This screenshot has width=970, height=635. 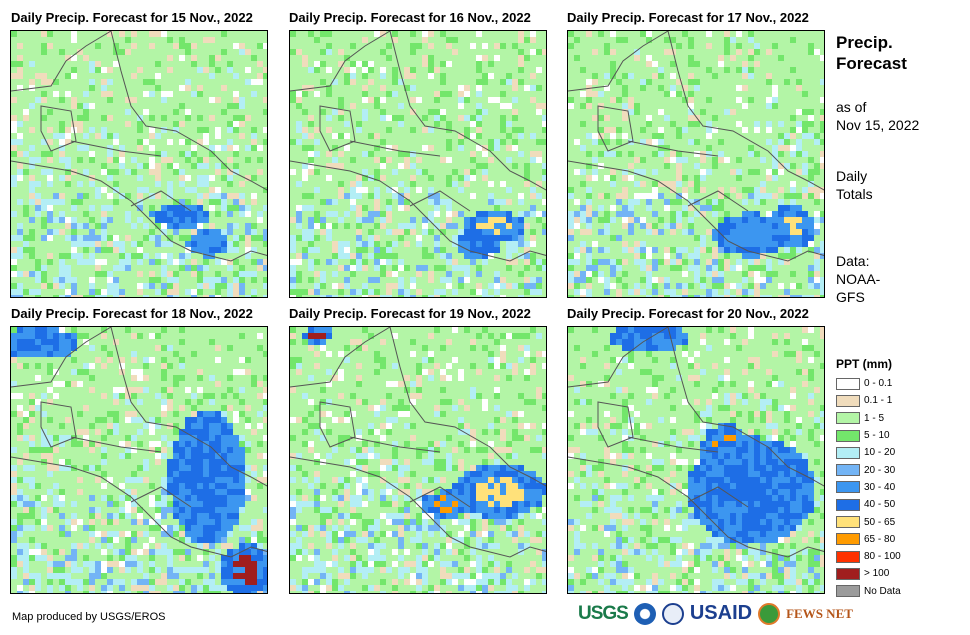 I want to click on legend-item: 50 - 65, so click(x=868, y=521).